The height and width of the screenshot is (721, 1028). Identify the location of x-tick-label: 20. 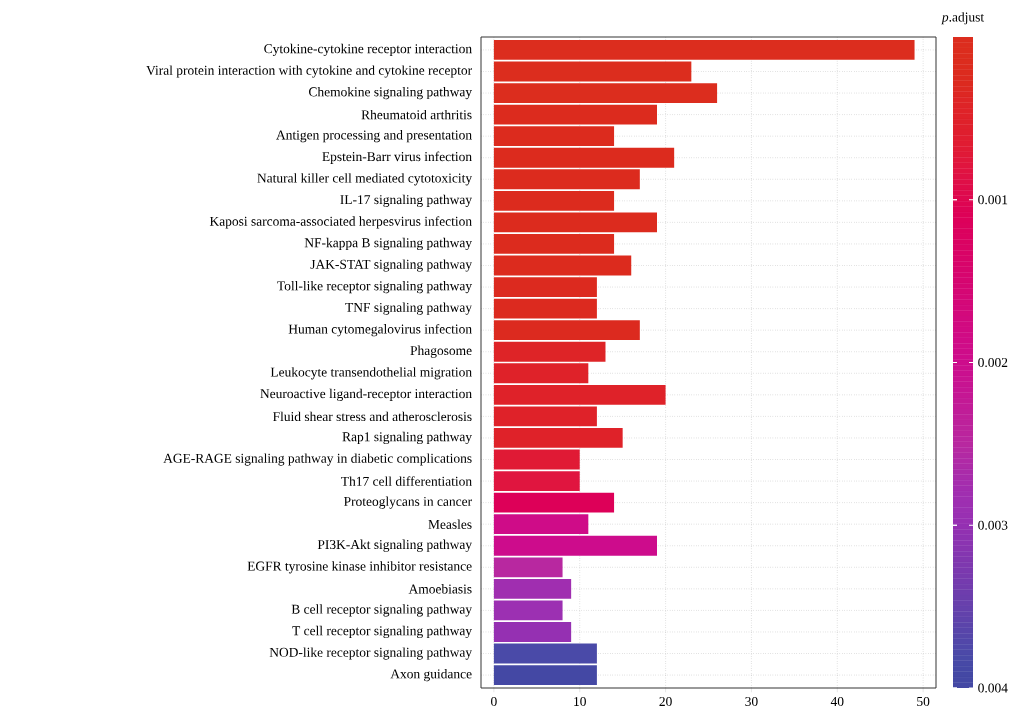
(665, 701).